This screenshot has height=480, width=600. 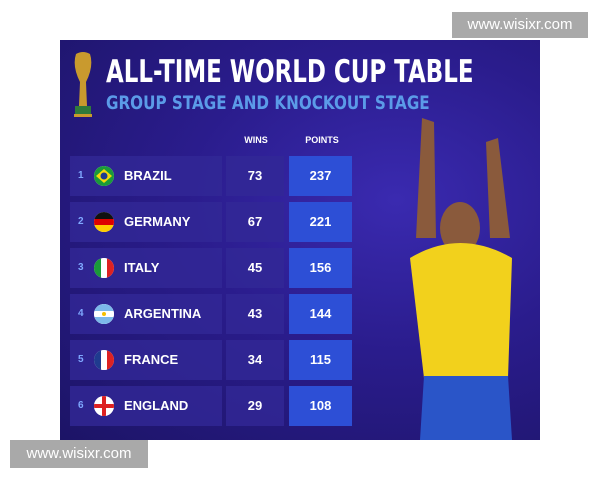 What do you see at coordinates (255, 222) in the screenshot?
I see `wins-cell: 67` at bounding box center [255, 222].